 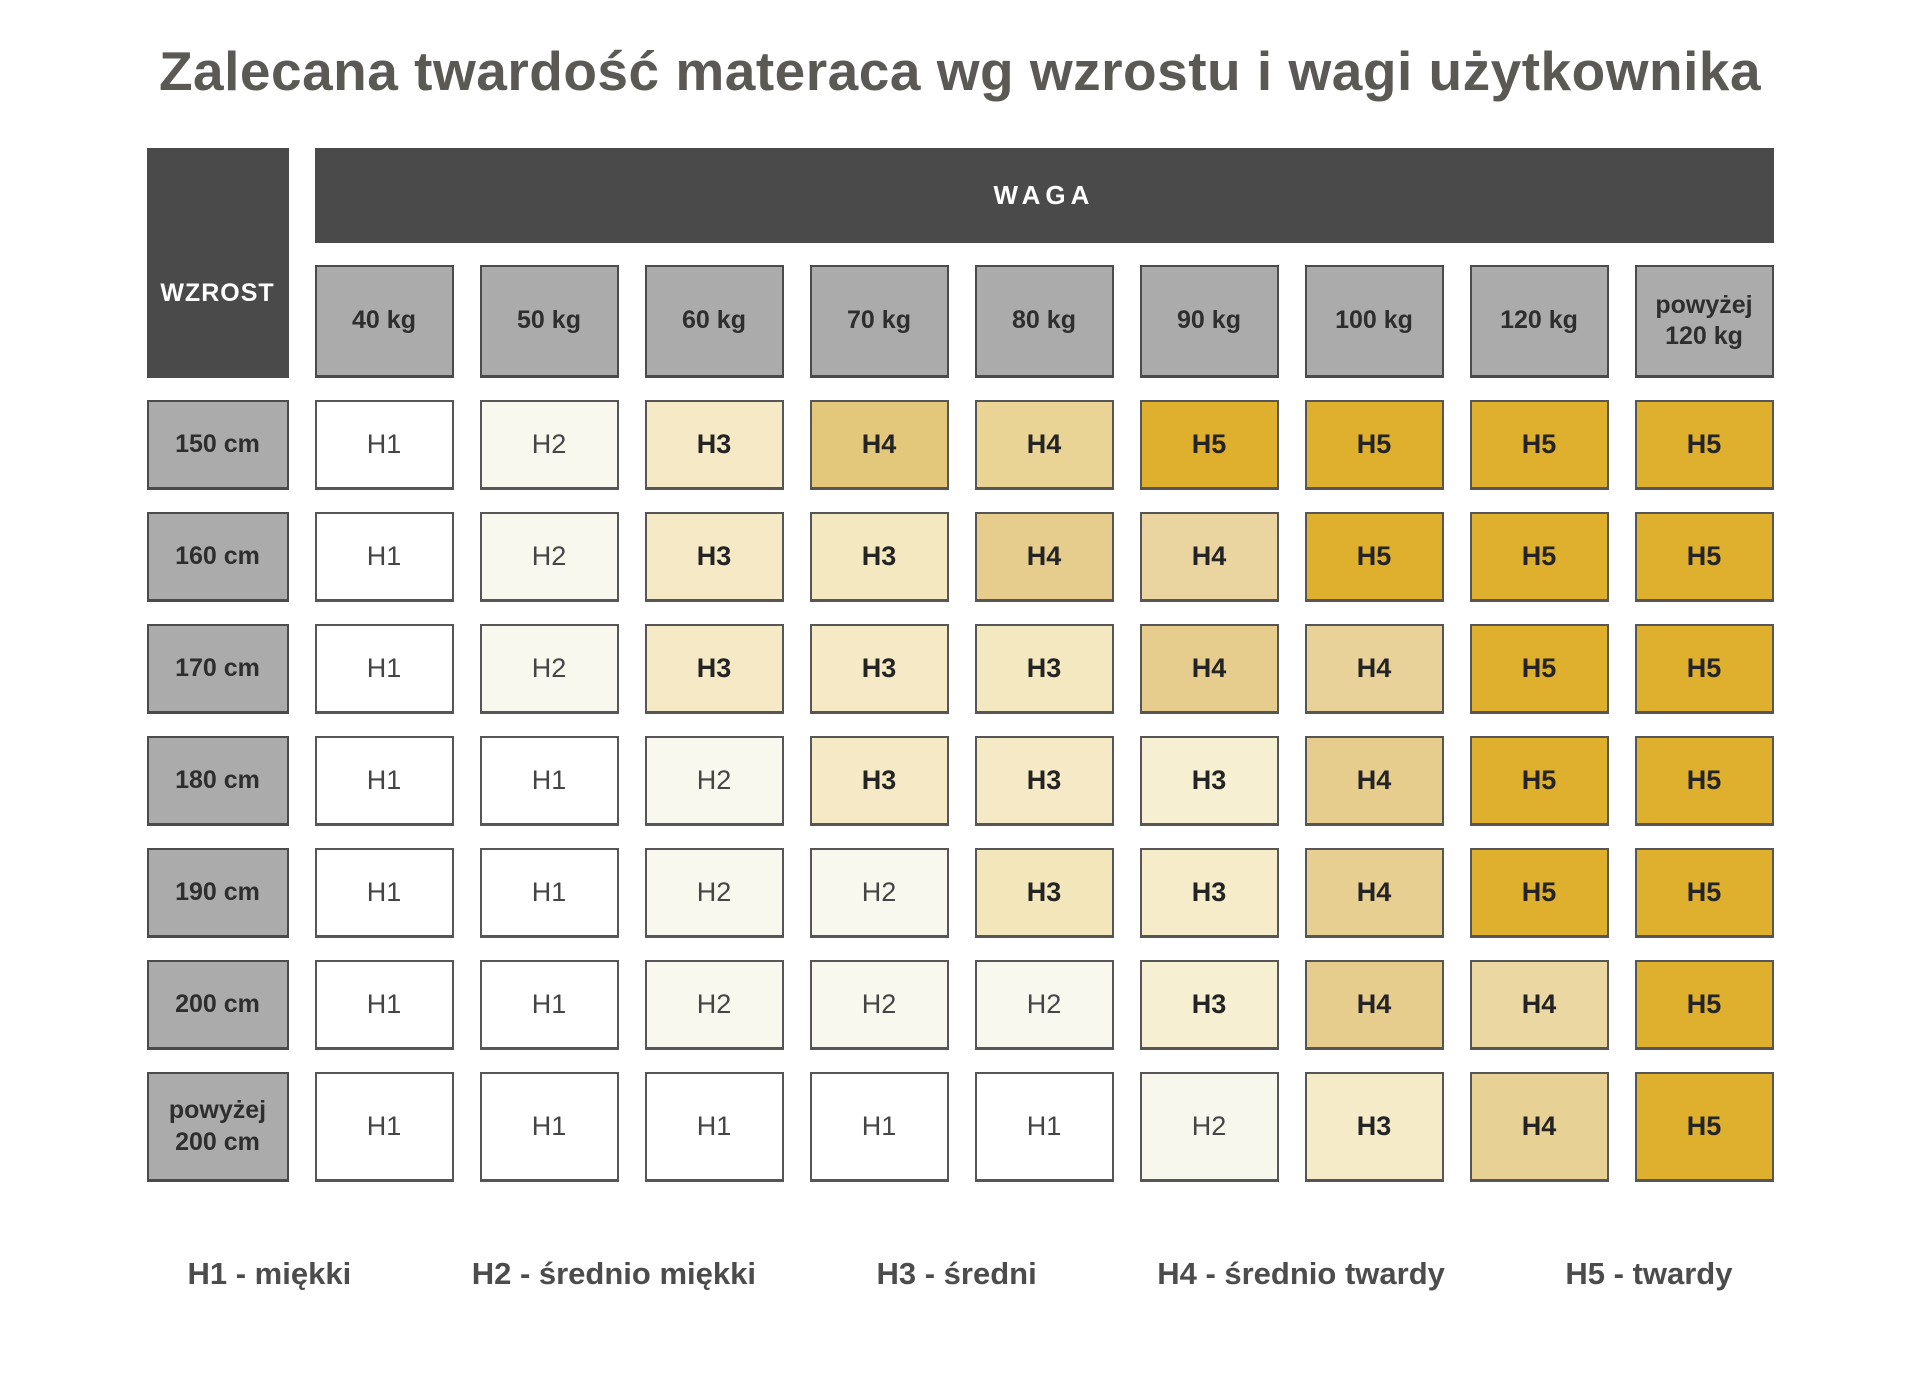 I want to click on row-header: 180 cm, so click(x=217, y=781).